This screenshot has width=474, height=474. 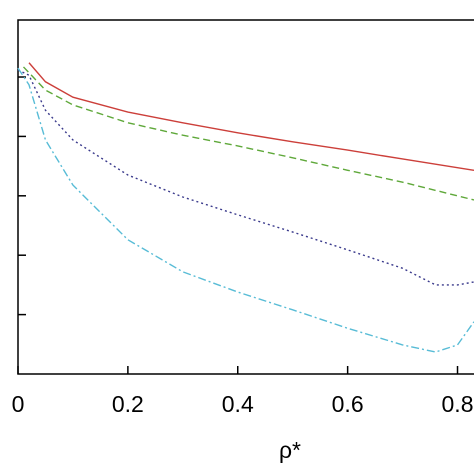 I want to click on x-tick-label: 0, so click(x=18, y=404).